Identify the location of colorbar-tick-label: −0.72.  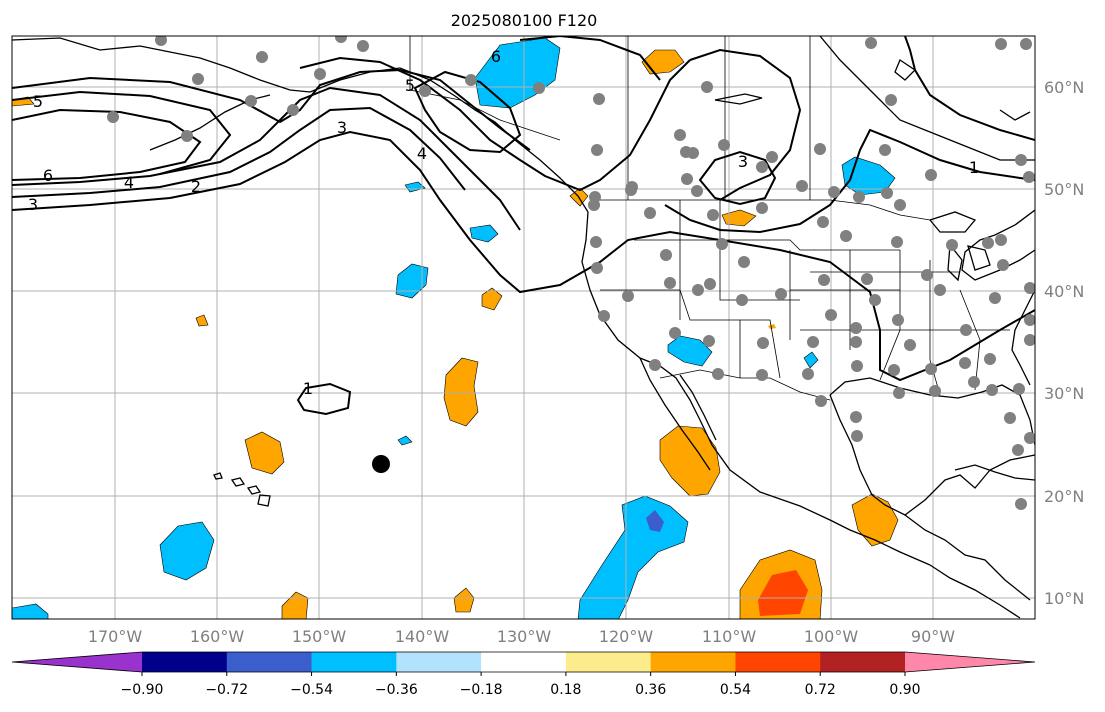
(226, 690).